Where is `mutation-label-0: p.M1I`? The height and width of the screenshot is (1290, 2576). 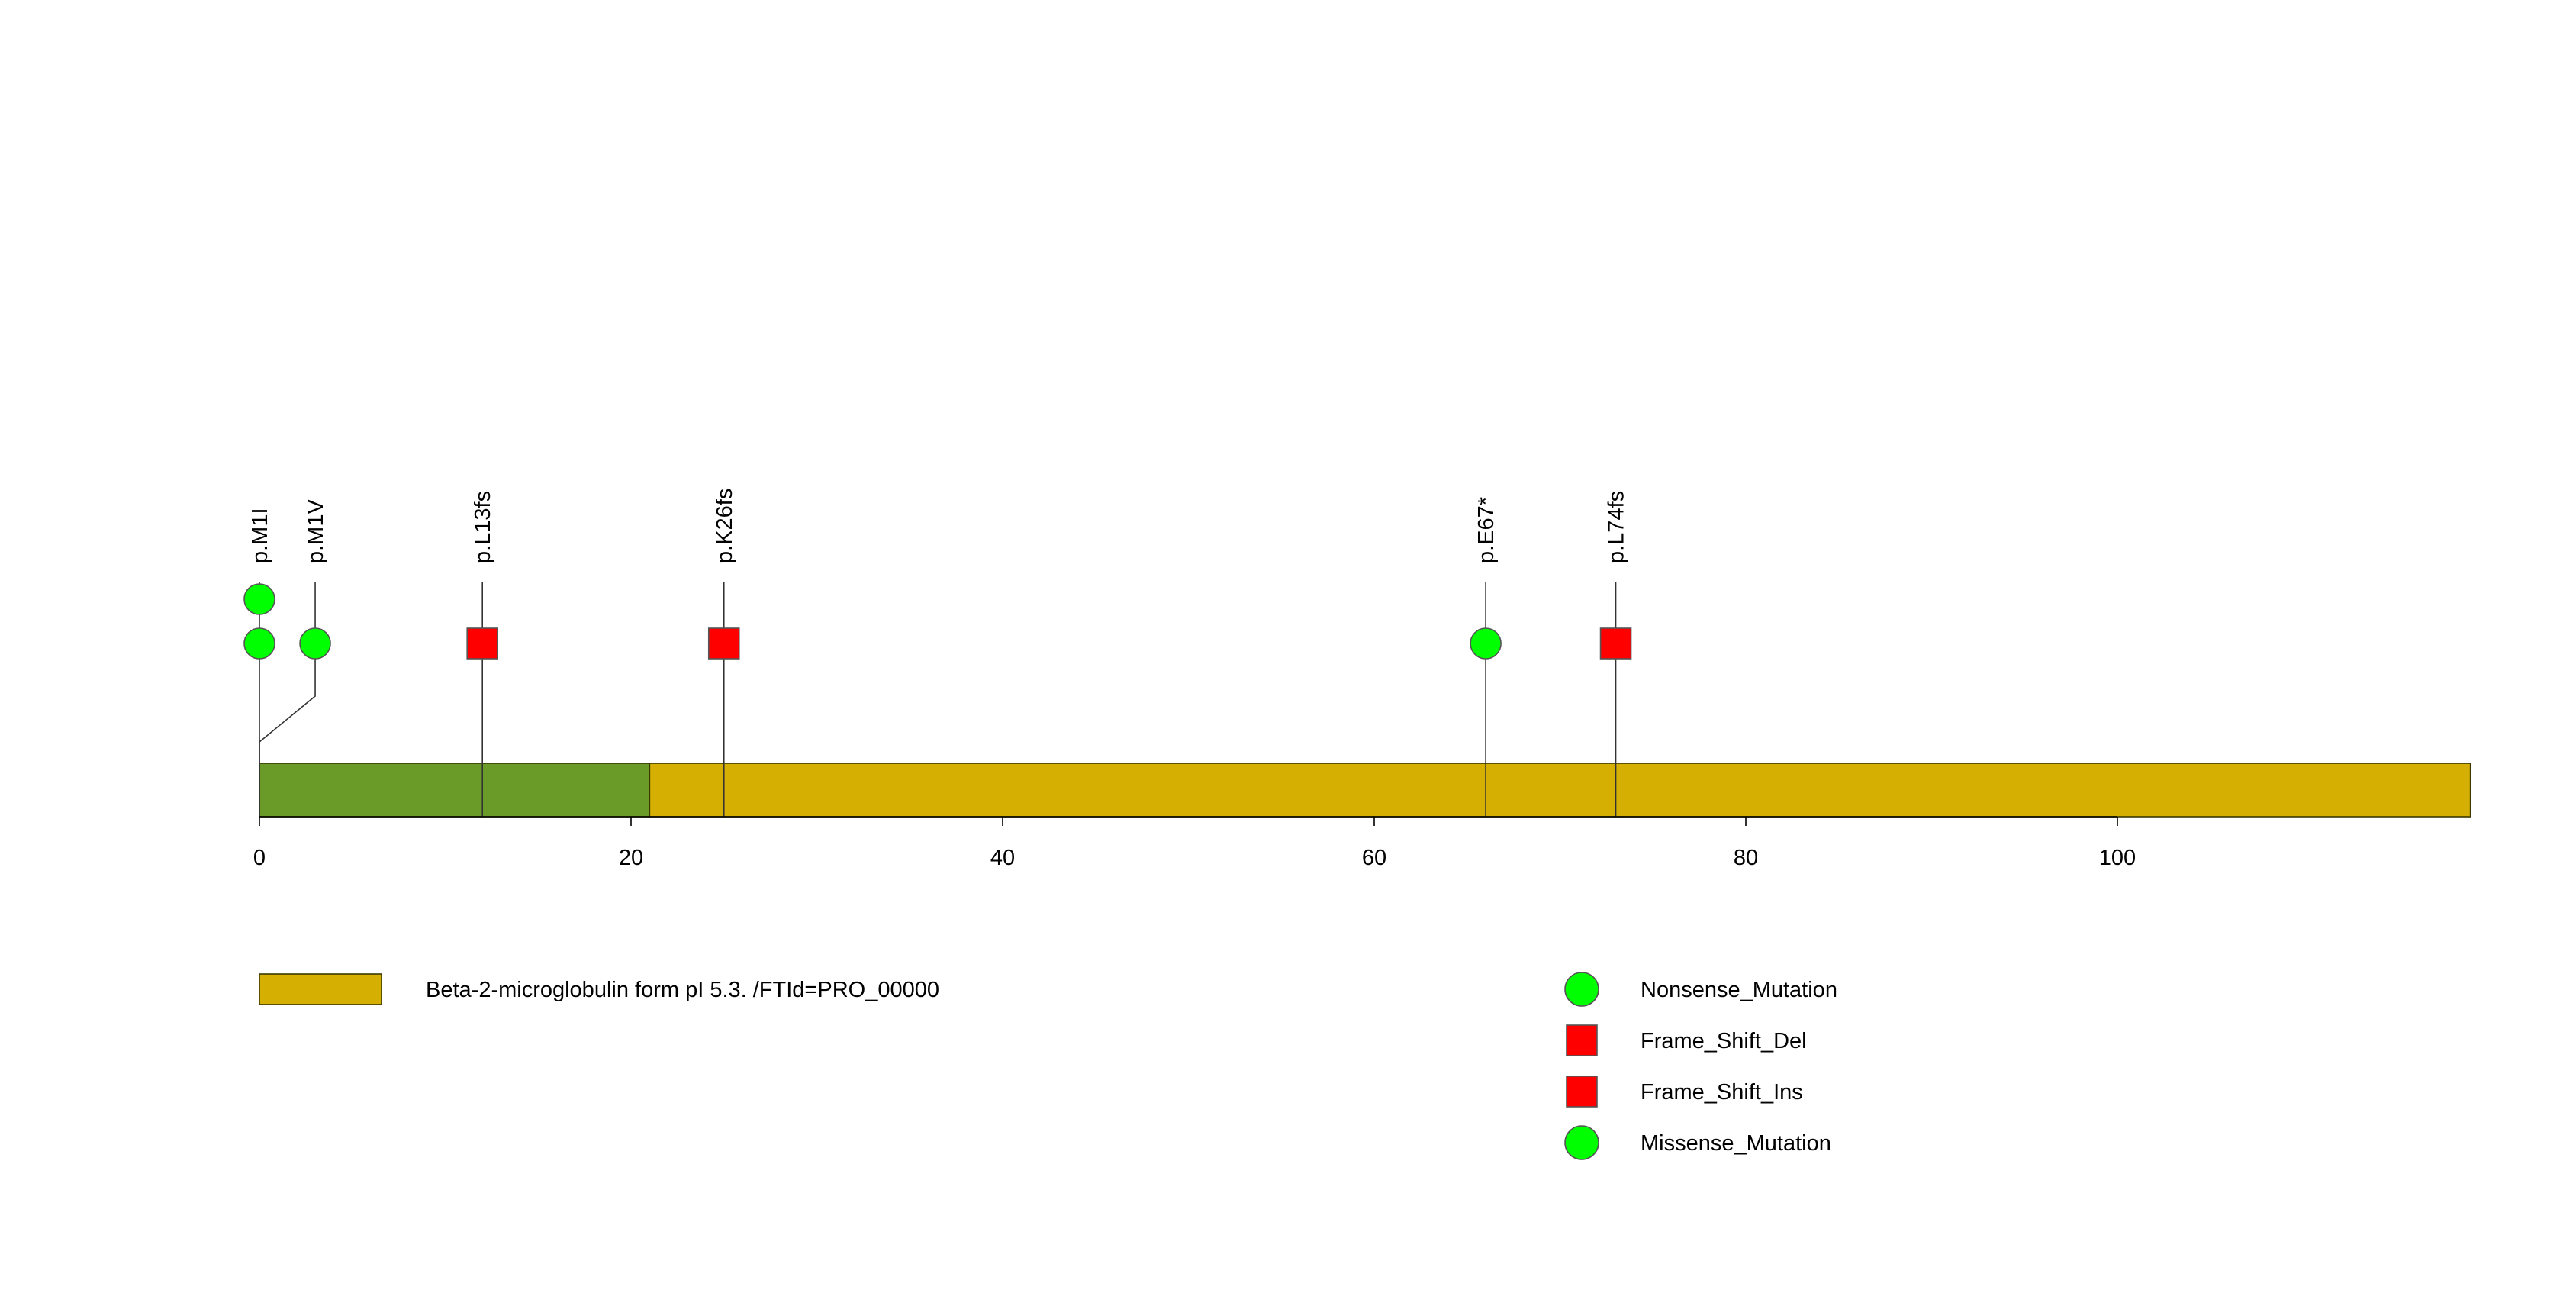 mutation-label-0: p.M1I is located at coordinates (260, 536).